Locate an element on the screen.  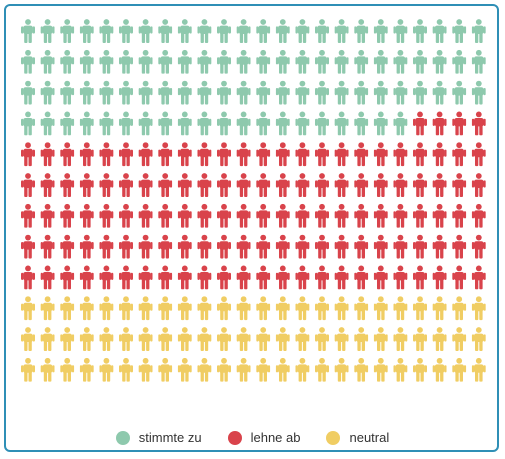
legend-item-disagree: lehne ab is located at coordinates (263, 437).